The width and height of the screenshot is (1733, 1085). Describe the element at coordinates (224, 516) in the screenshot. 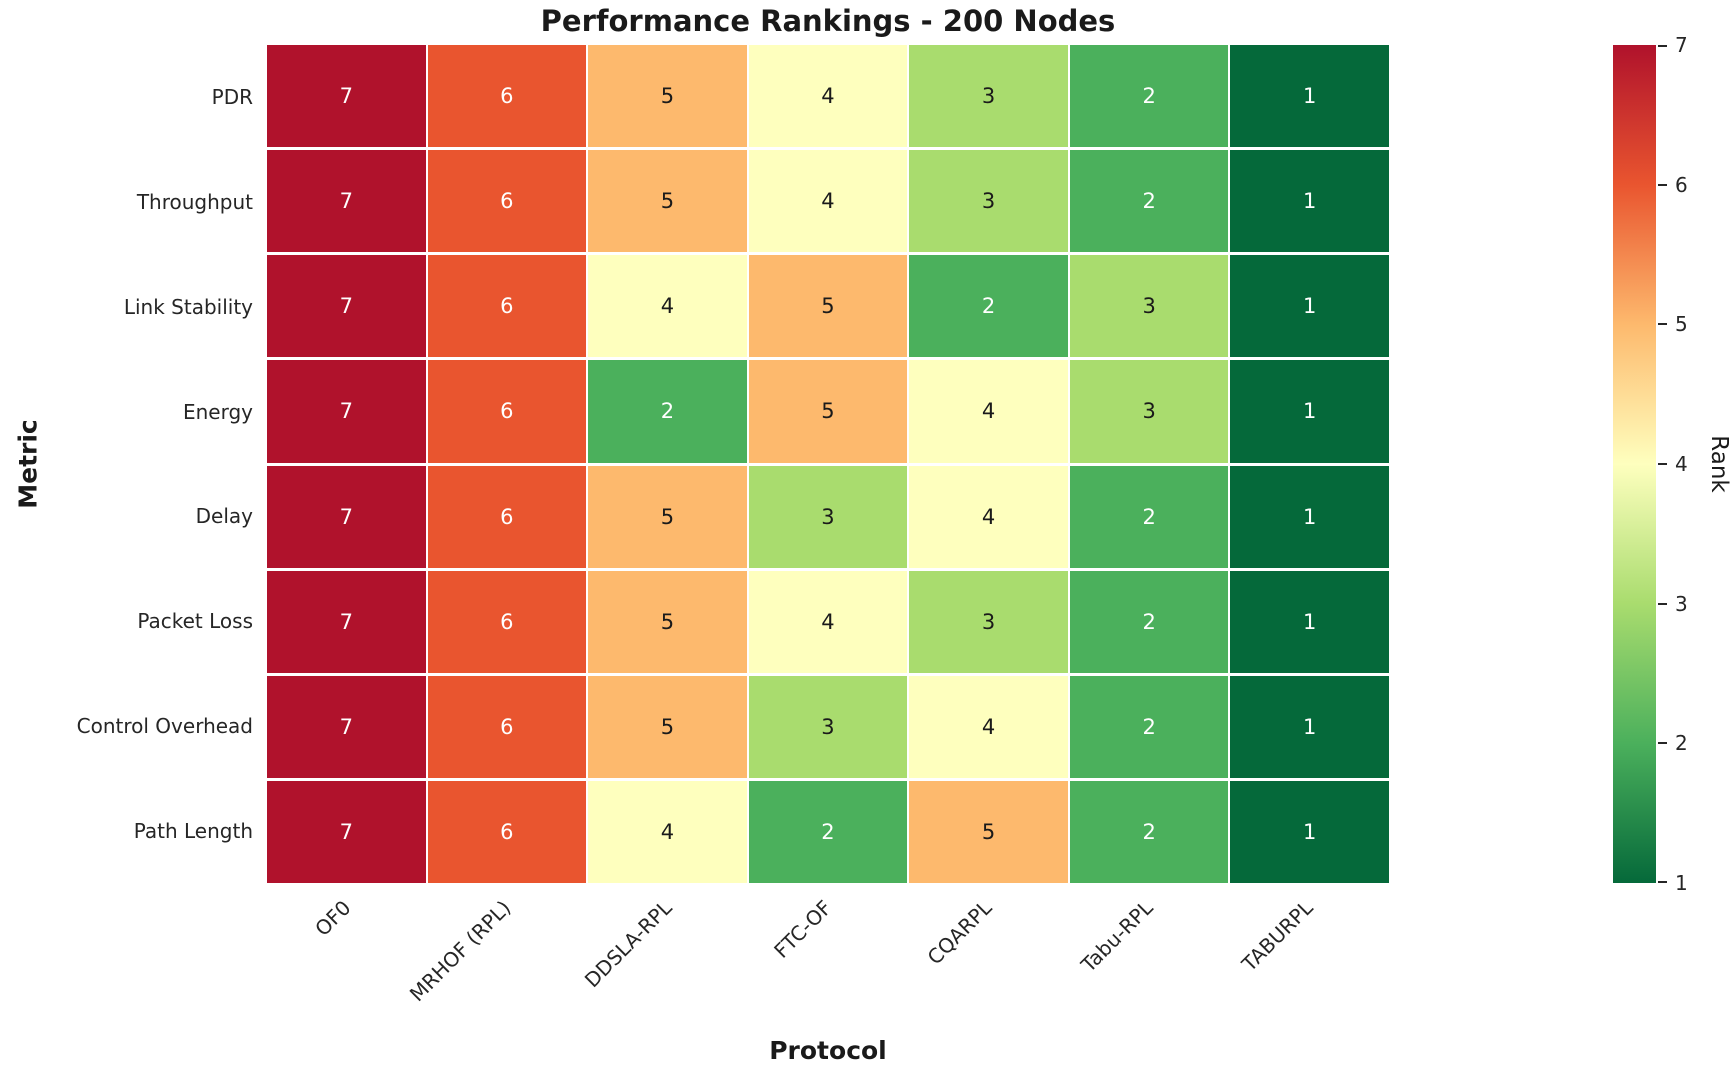

I see `y-tick-label: Delay` at that location.